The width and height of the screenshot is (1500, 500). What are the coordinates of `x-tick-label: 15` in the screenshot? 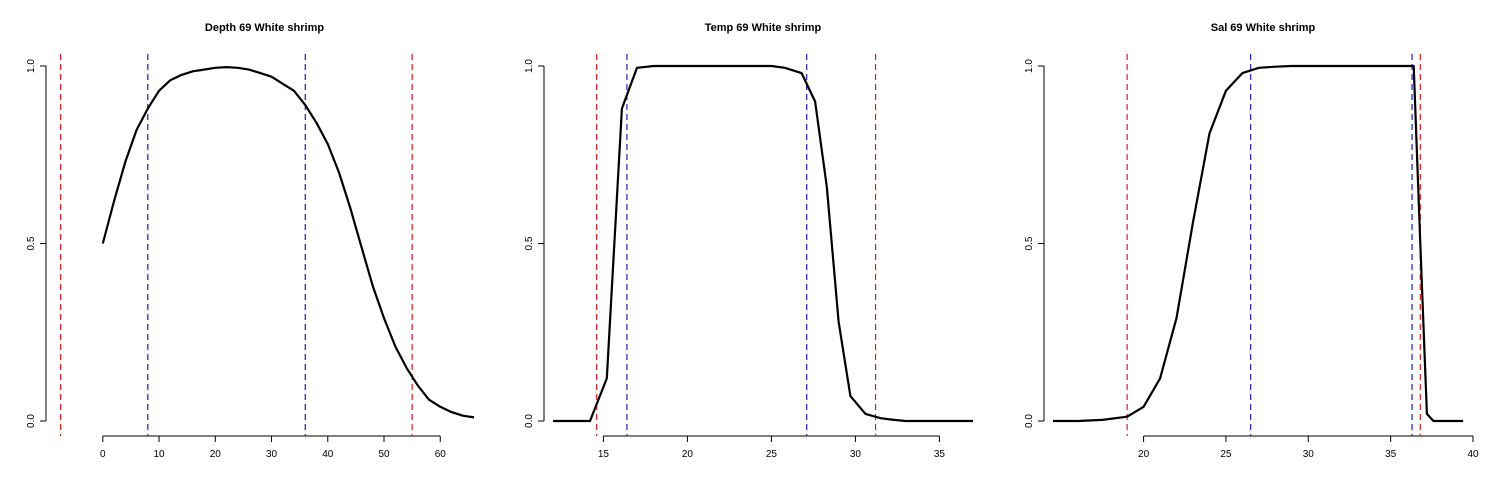 It's located at (604, 454).